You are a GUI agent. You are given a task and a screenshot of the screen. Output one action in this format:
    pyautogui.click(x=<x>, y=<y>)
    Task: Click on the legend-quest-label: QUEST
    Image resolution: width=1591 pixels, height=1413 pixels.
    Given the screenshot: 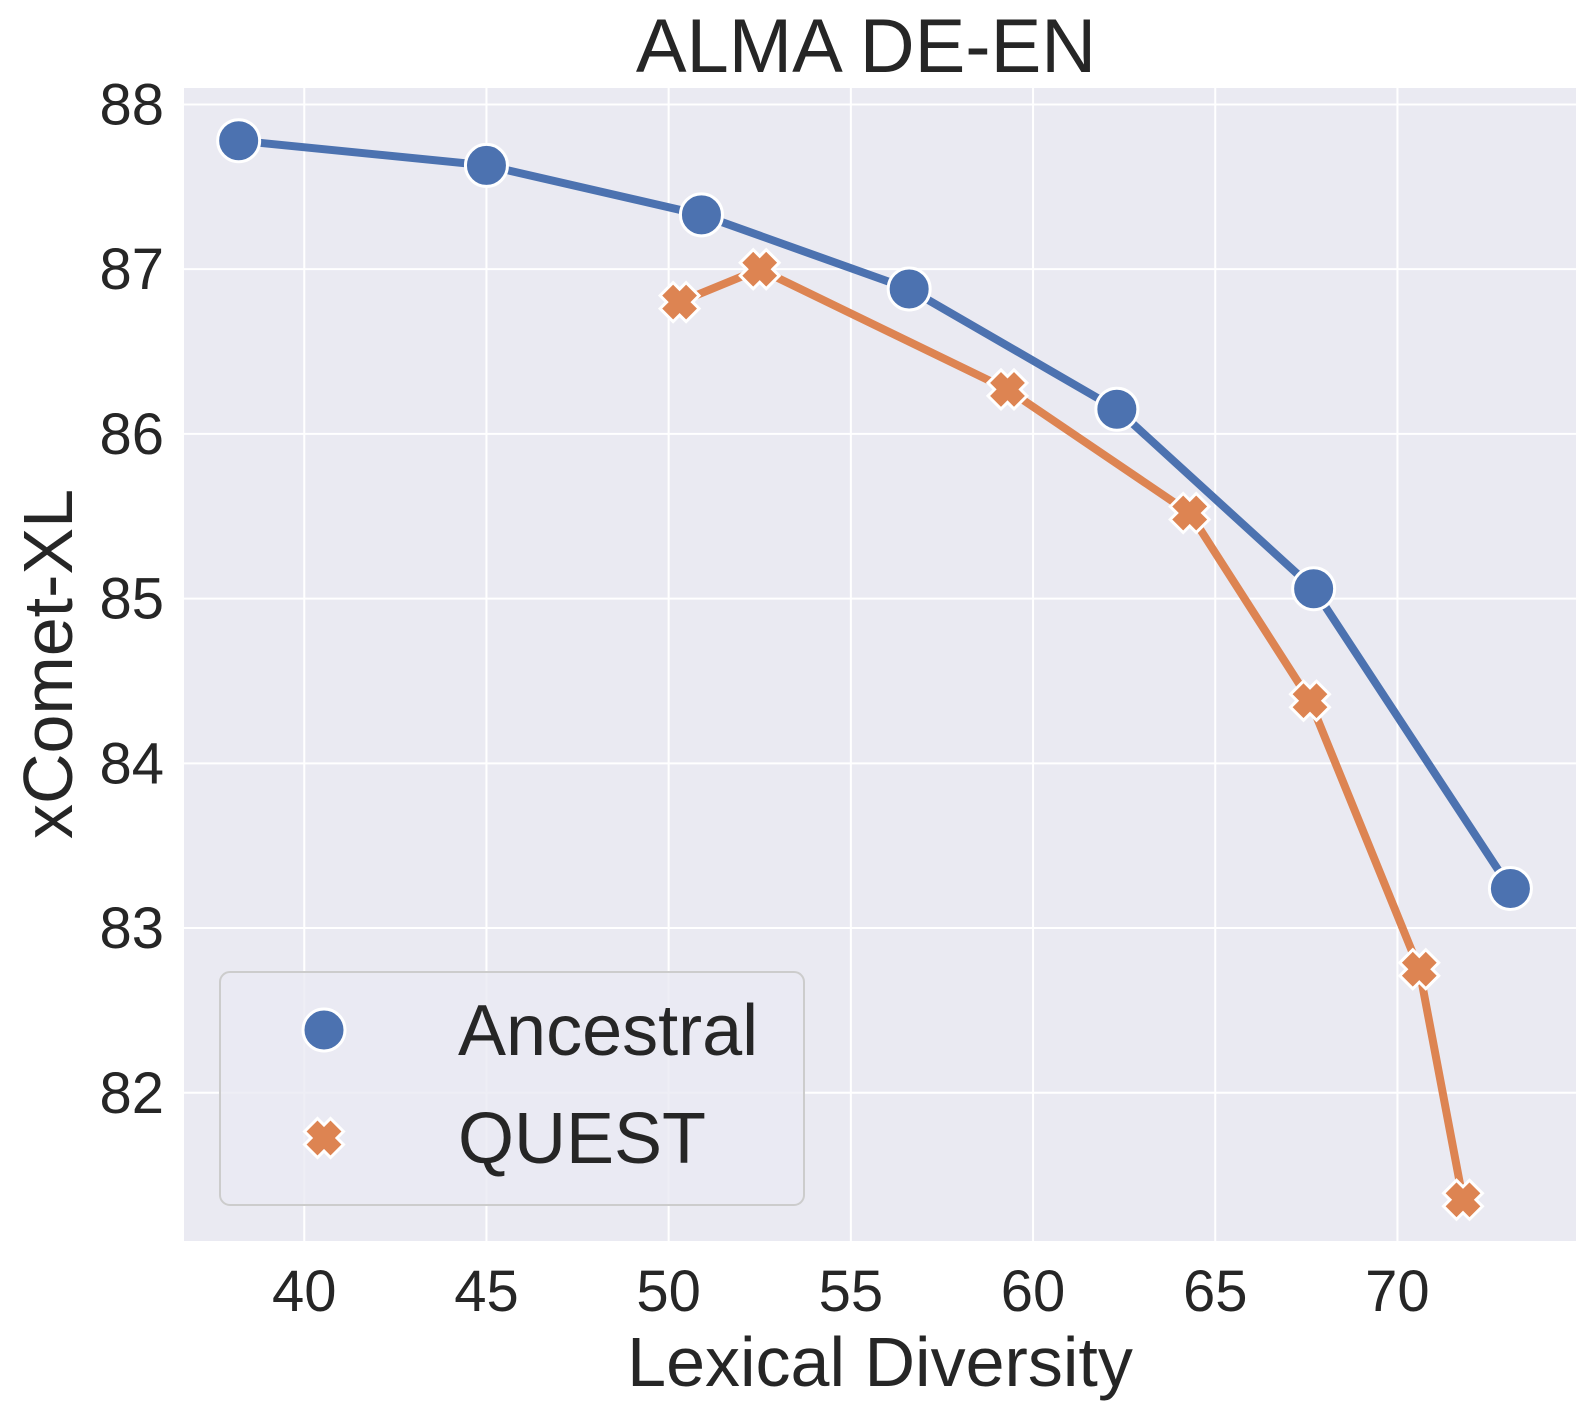 What is the action you would take?
    pyautogui.click(x=582, y=1139)
    